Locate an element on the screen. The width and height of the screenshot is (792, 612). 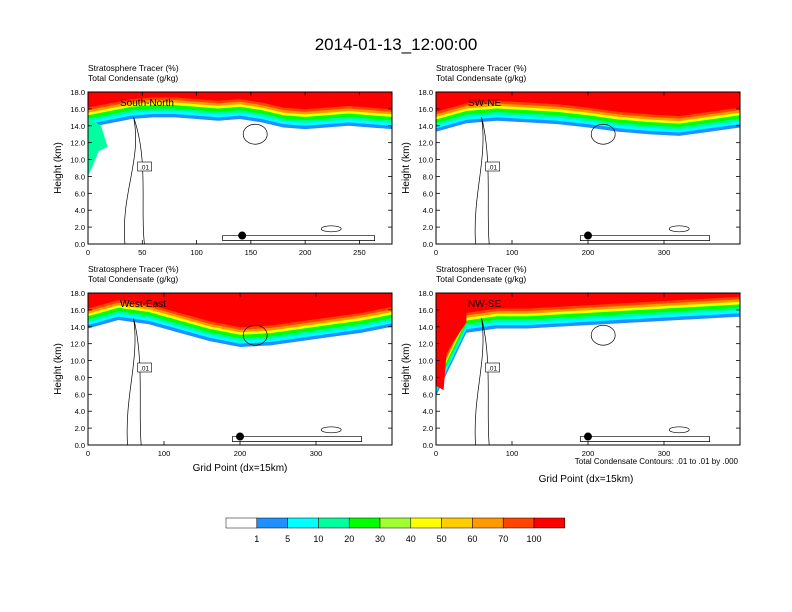
colorbar: 1 5 10 20 30 40 50 60 70 100 is located at coordinates (395, 530).